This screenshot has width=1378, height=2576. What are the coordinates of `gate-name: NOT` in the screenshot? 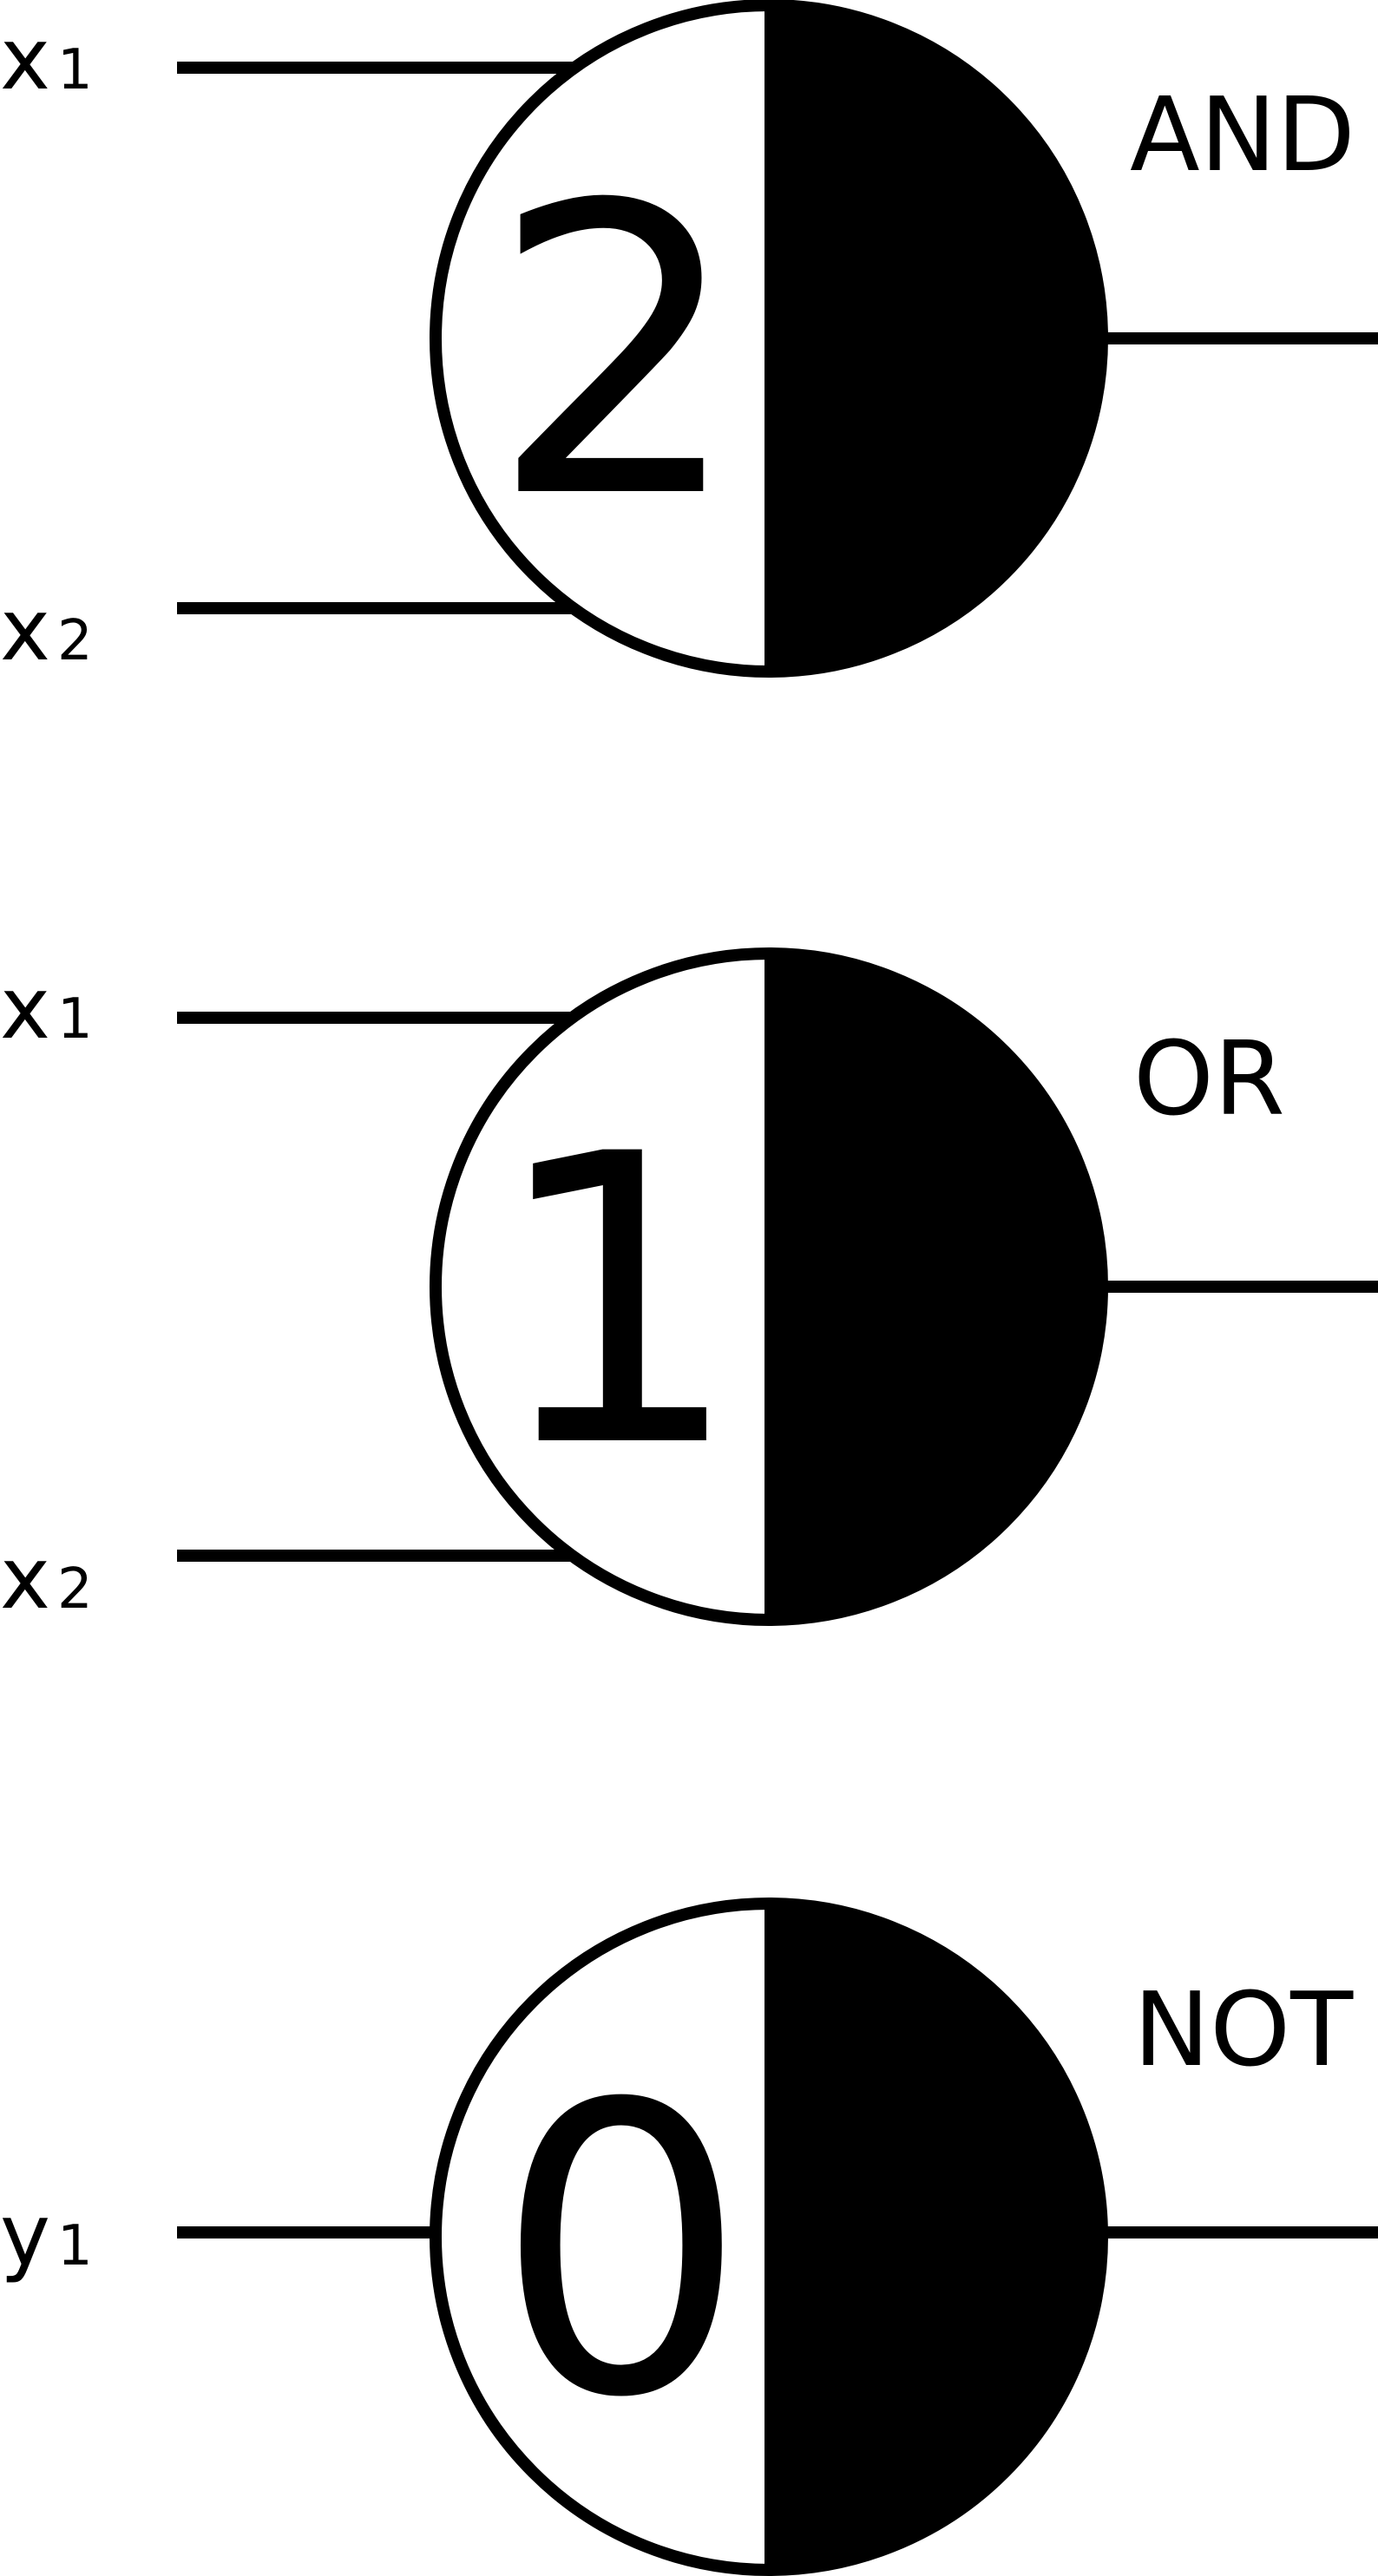 It's located at (1243, 2029).